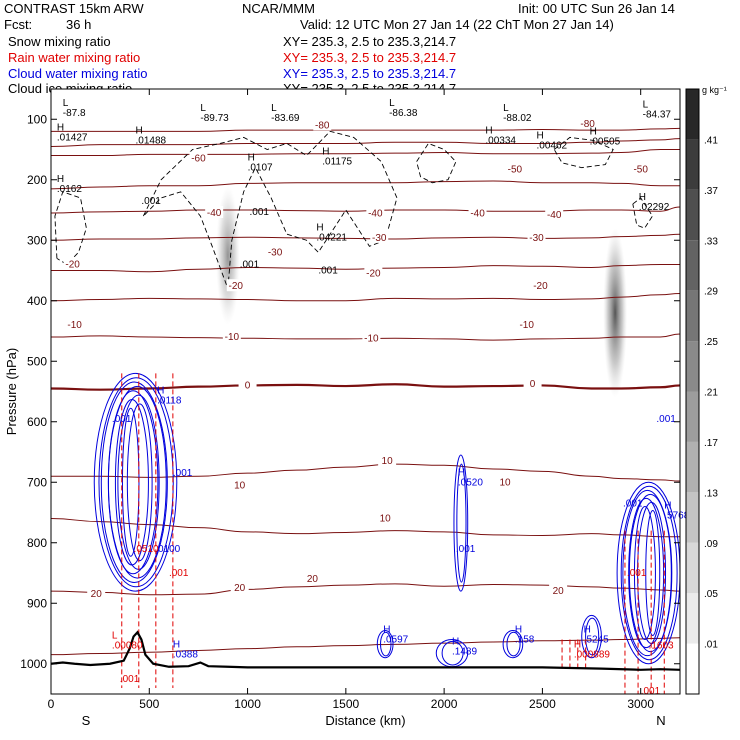 The height and width of the screenshot is (740, 740). What do you see at coordinates (517, 118) in the screenshot?
I see `snow-value-4: -88.02` at bounding box center [517, 118].